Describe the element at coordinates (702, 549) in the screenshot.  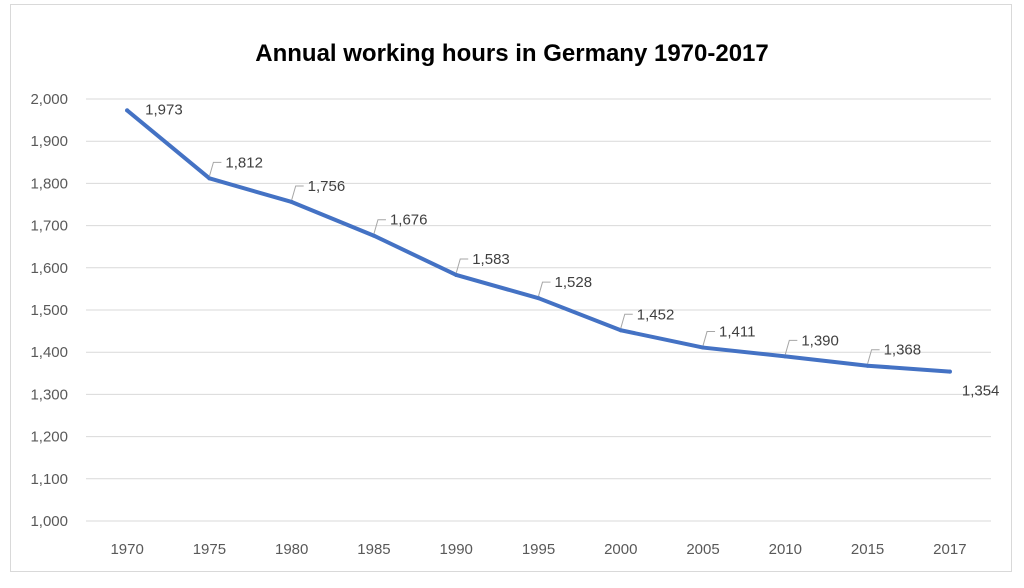
I see `x-tick-label: 2005` at that location.